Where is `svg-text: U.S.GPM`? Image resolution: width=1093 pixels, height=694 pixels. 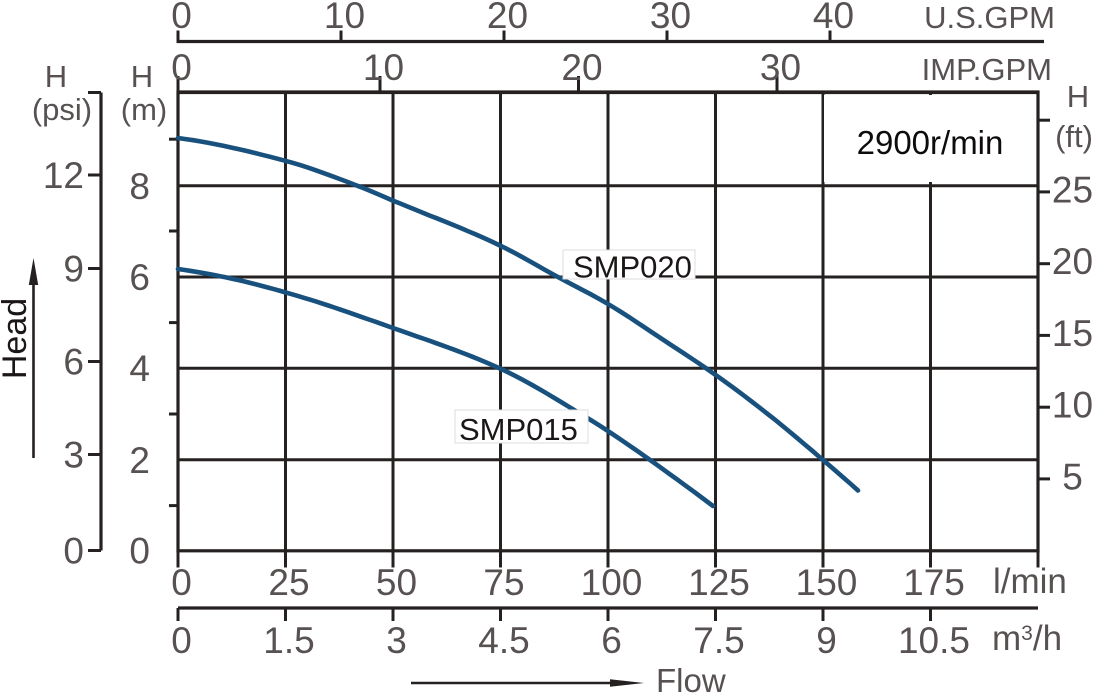
svg-text: U.S.GPM is located at coordinates (989, 17).